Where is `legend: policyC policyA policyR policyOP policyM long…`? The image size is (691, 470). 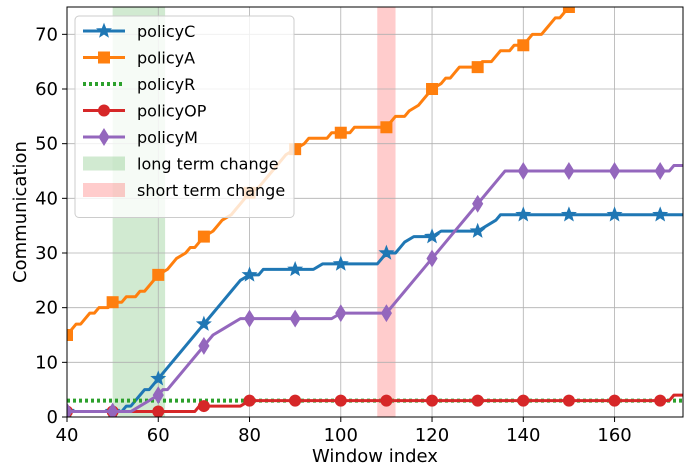 legend: policyC policyA policyR policyOP policyM long… is located at coordinates (184, 116).